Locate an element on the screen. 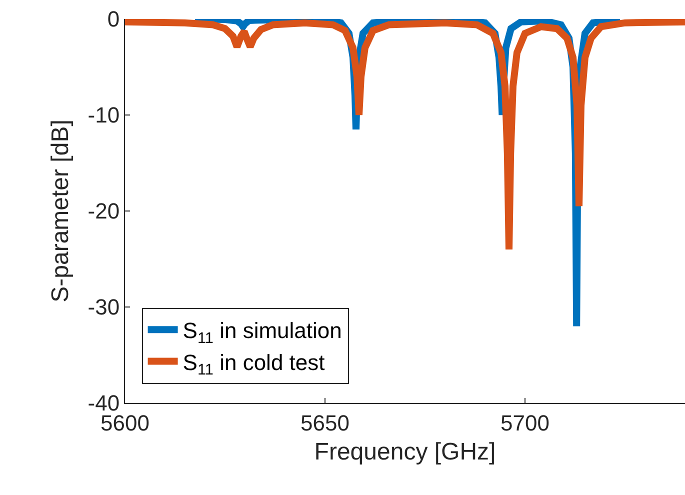 The image size is (685, 495). y-tick-label: 0 is located at coordinates (113, 19).